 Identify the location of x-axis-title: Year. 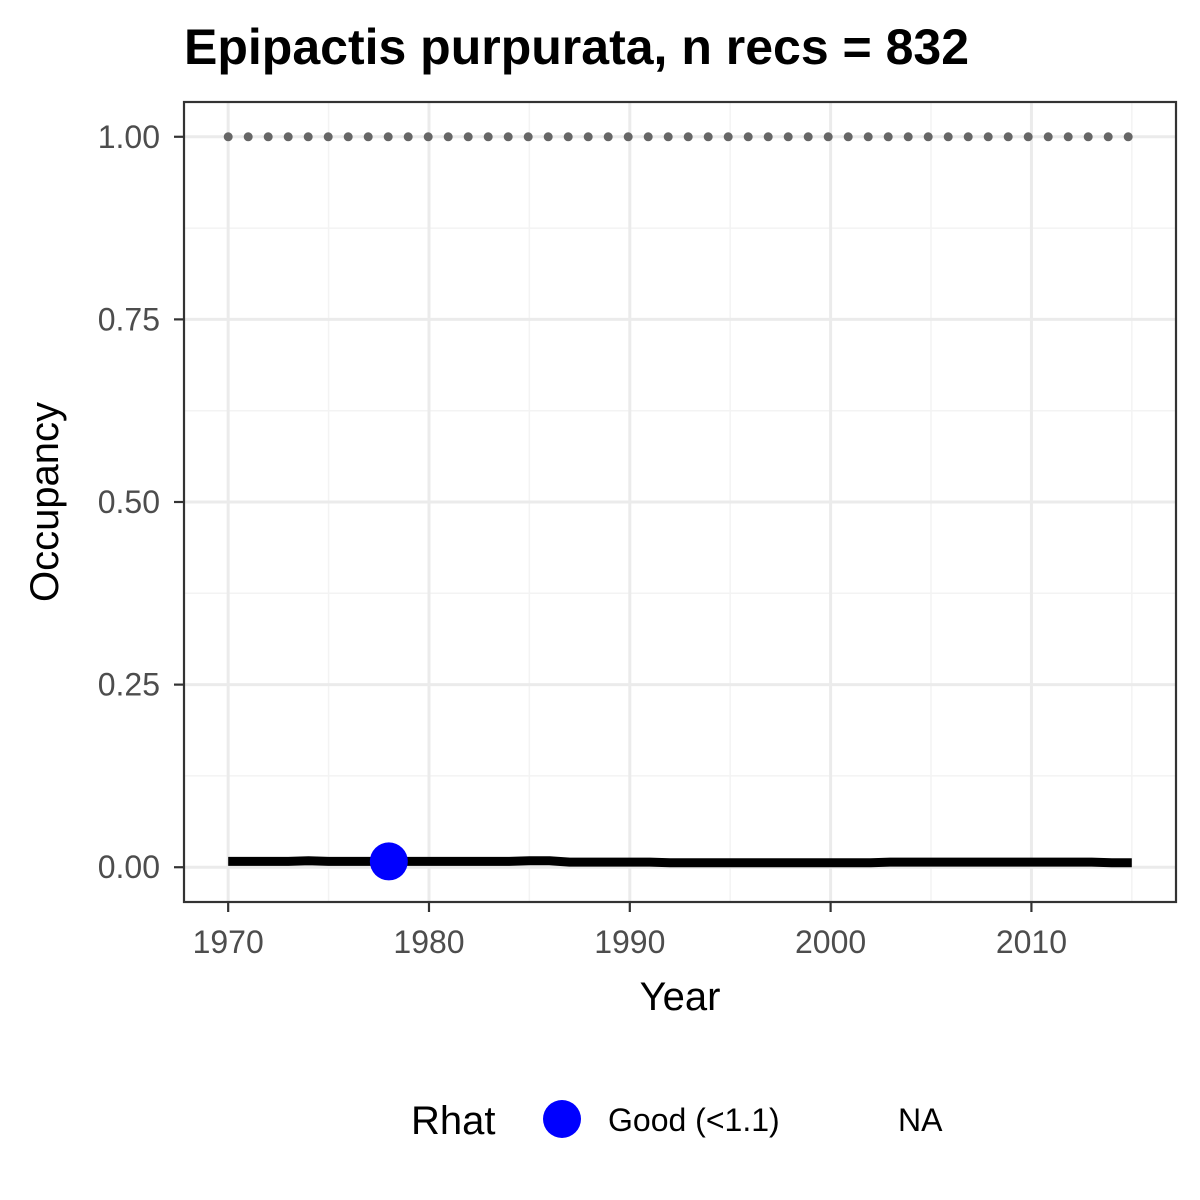
(680, 997).